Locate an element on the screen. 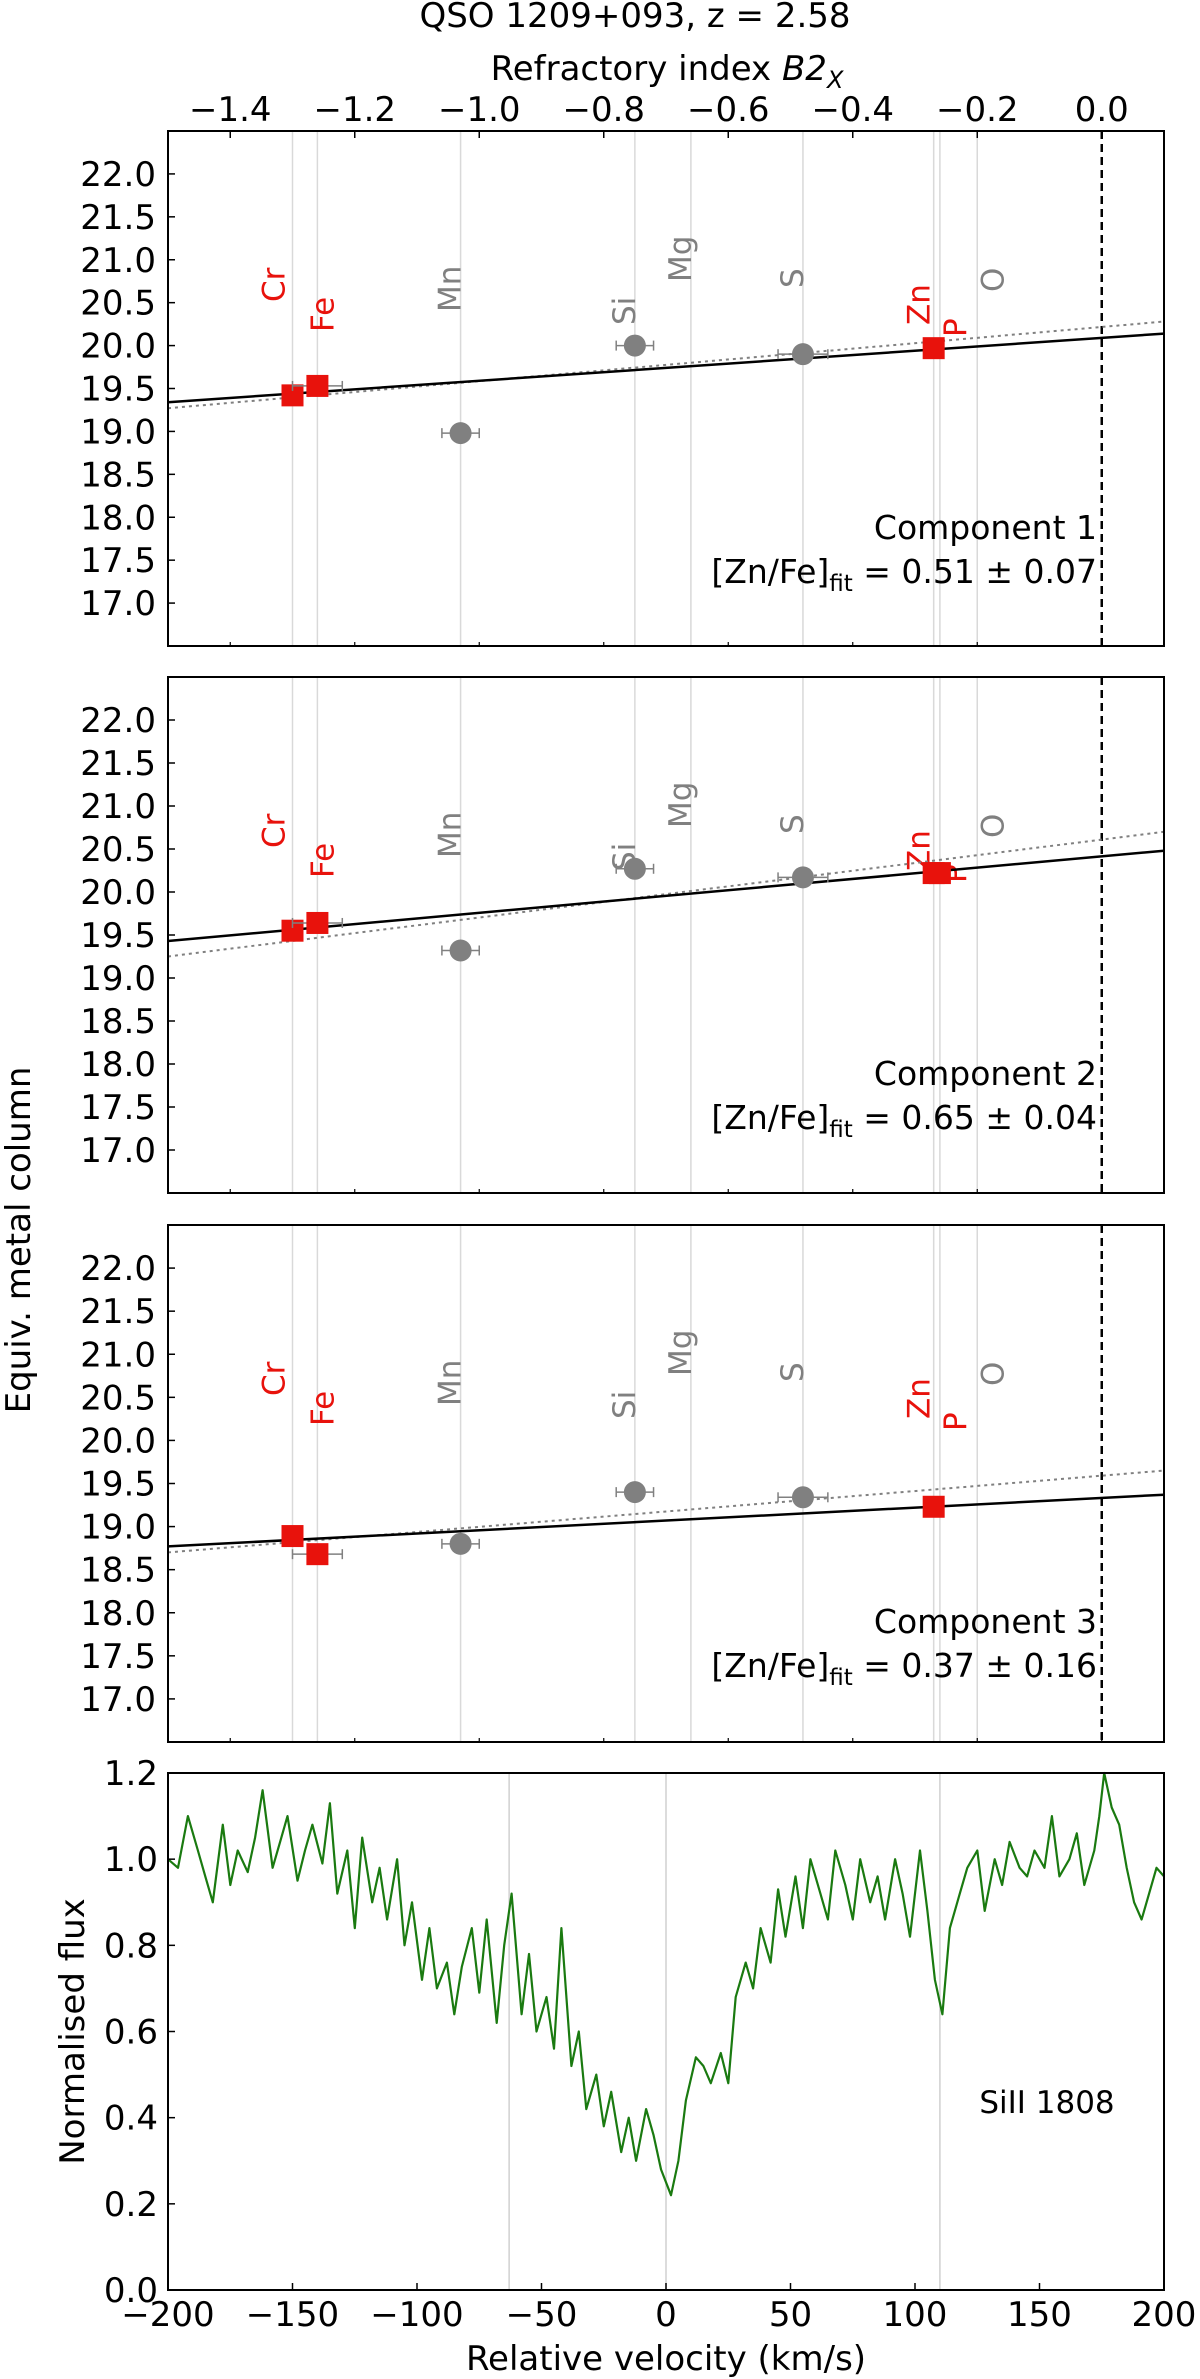 This screenshot has height=2379, width=1200. zn-fe-value: = 0.37 ± 0.16 is located at coordinates (975, 1665).